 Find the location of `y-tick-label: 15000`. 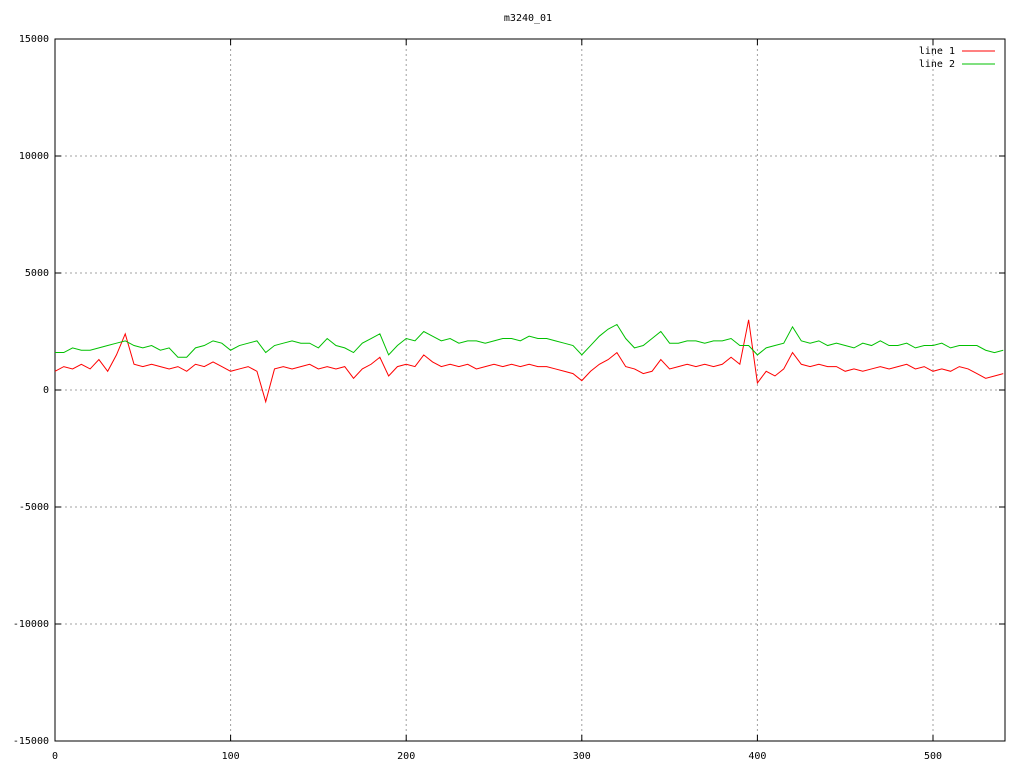

y-tick-label: 15000 is located at coordinates (34, 39).